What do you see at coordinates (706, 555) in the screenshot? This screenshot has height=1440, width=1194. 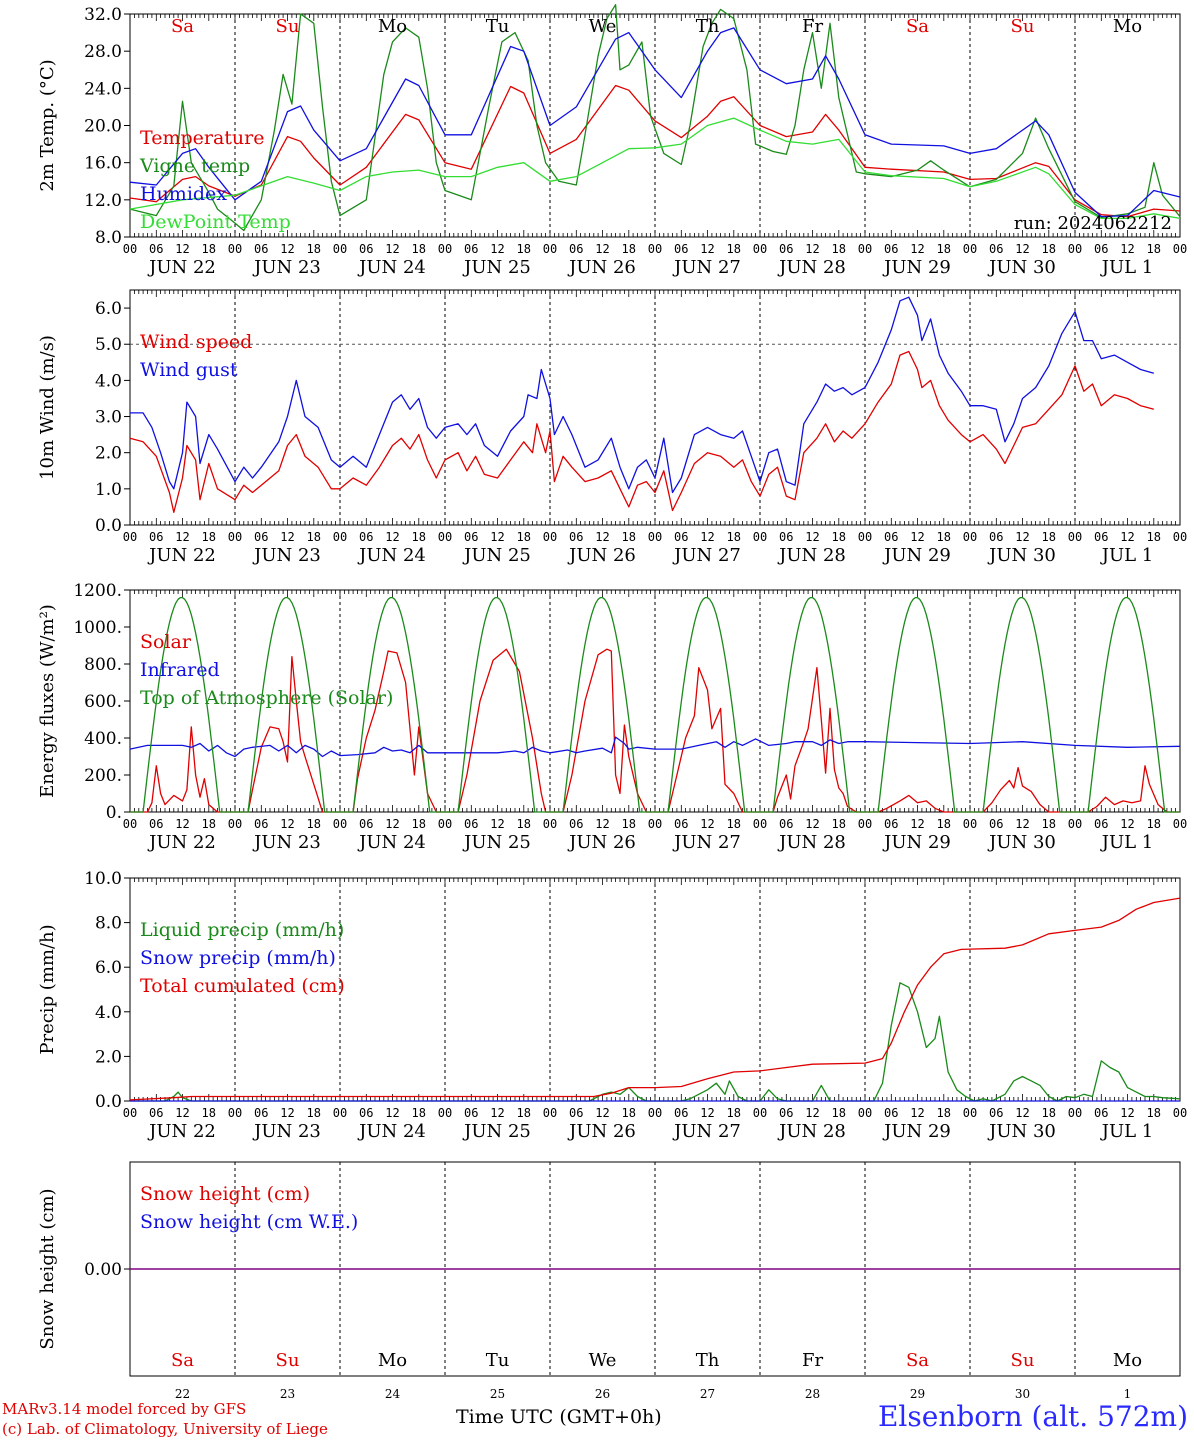 I see `date-label: JUN 27` at bounding box center [706, 555].